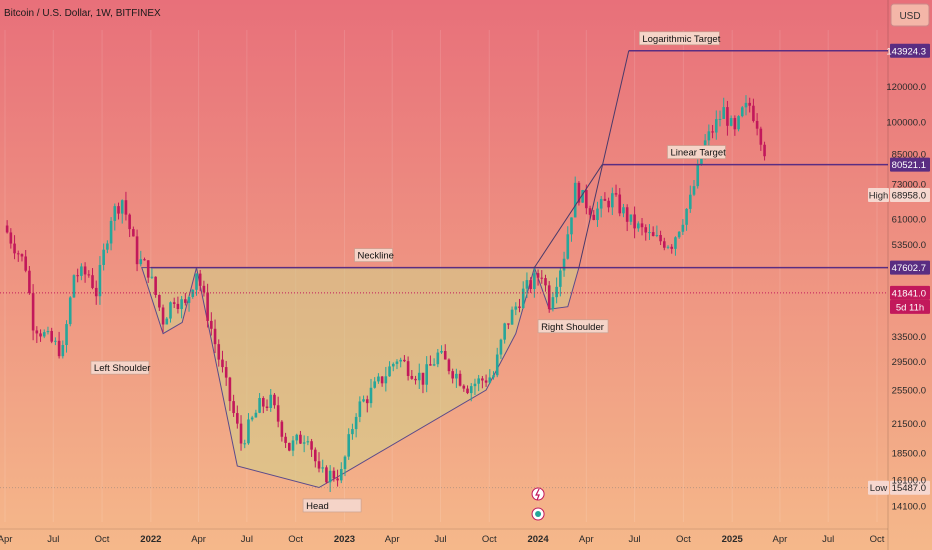 This screenshot has height=550, width=932. I want to click on annotation-neckline-box, so click(373, 255).